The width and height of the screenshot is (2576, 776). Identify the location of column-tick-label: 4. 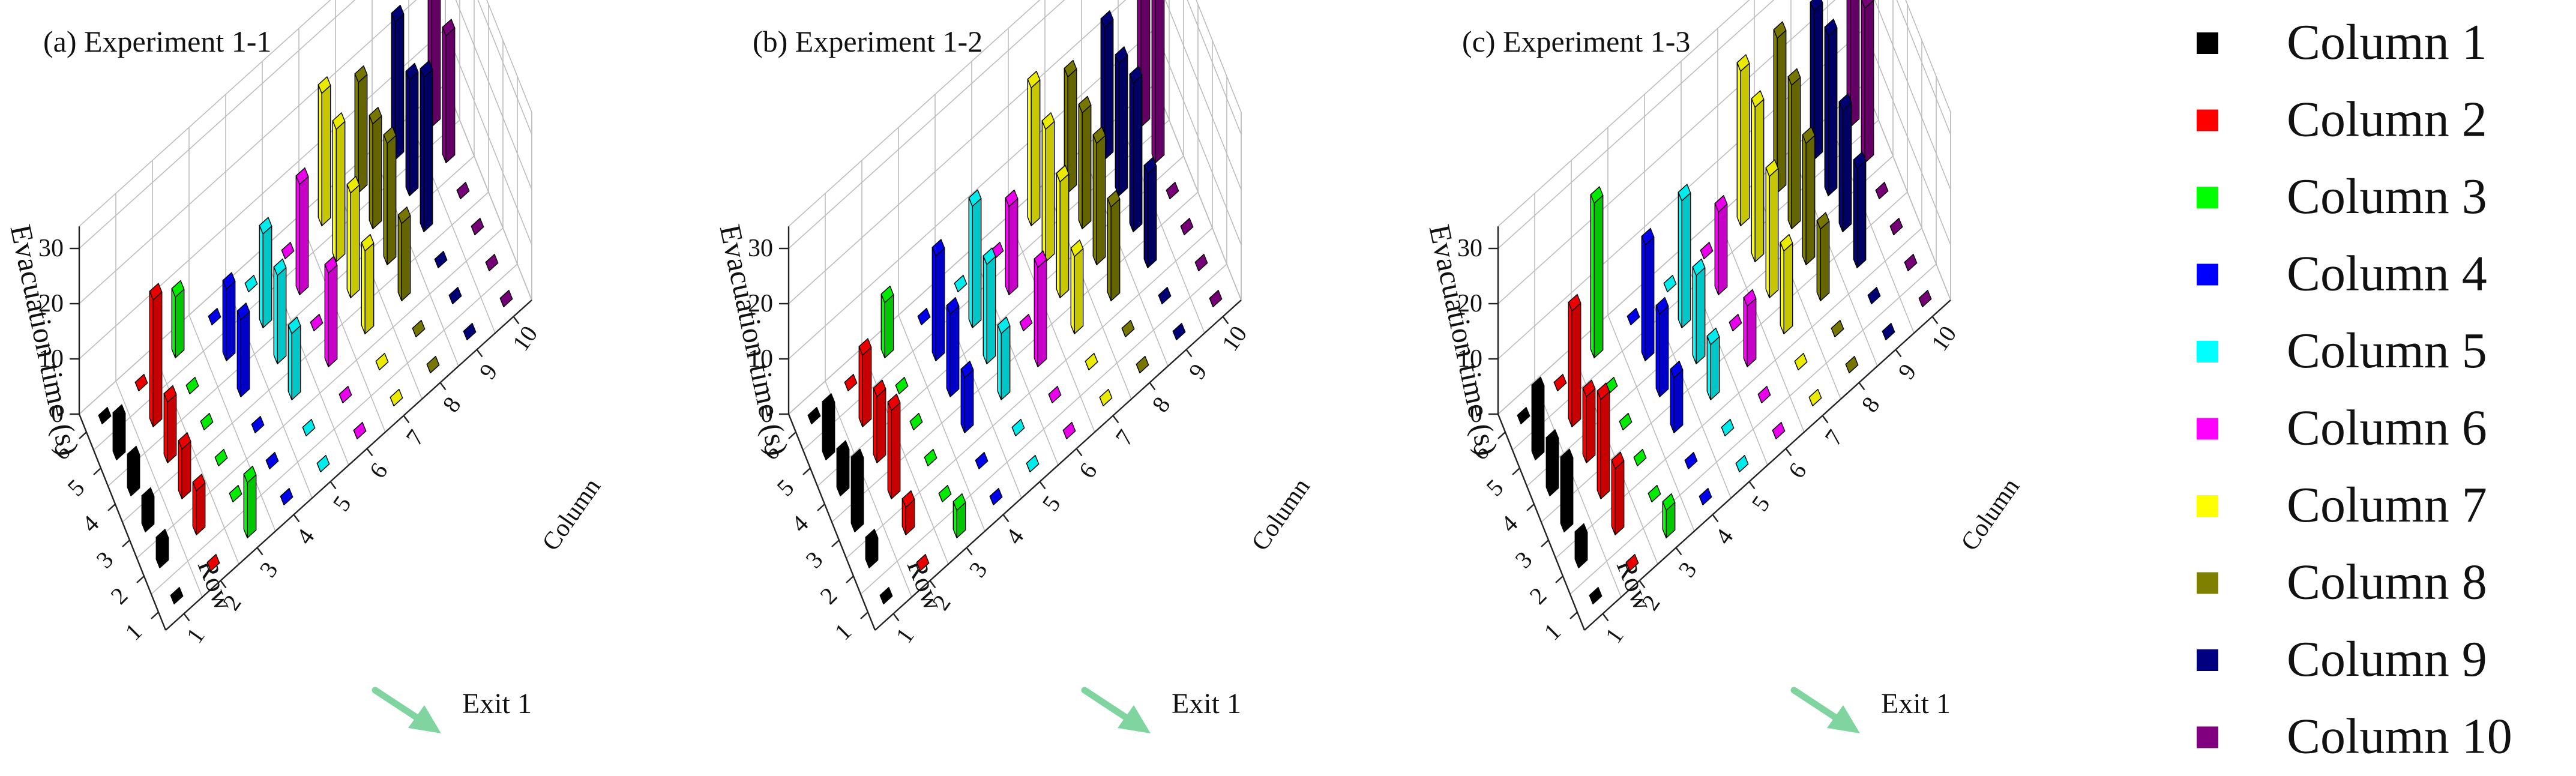
(1724, 536).